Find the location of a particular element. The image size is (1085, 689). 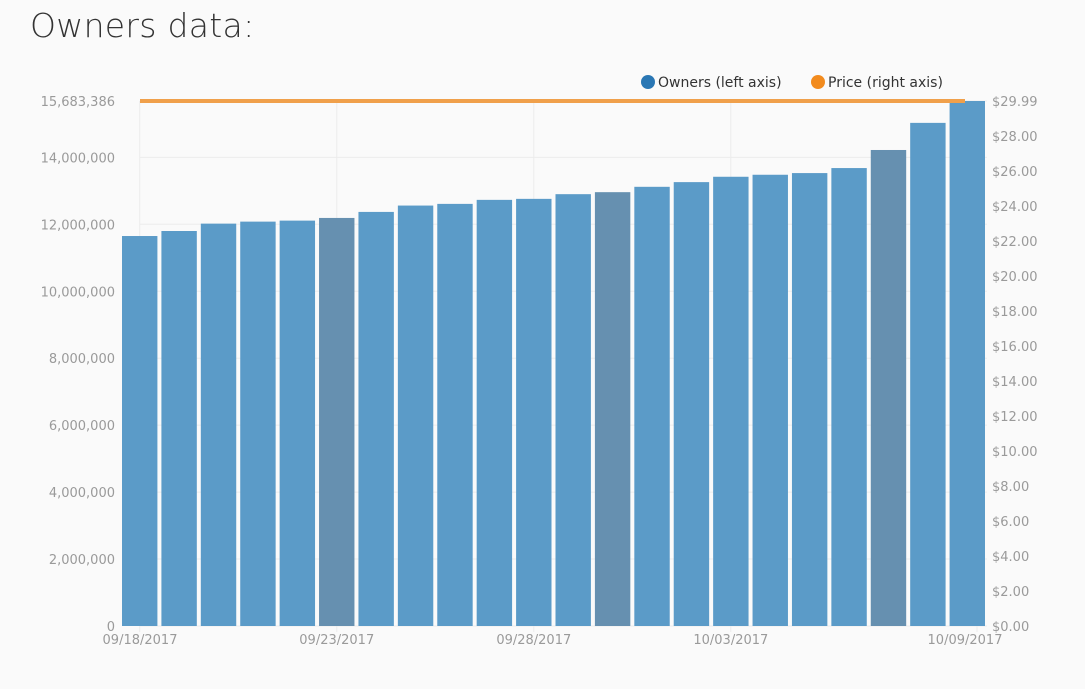

right-tick-label: $14.00 is located at coordinates (1015, 382).